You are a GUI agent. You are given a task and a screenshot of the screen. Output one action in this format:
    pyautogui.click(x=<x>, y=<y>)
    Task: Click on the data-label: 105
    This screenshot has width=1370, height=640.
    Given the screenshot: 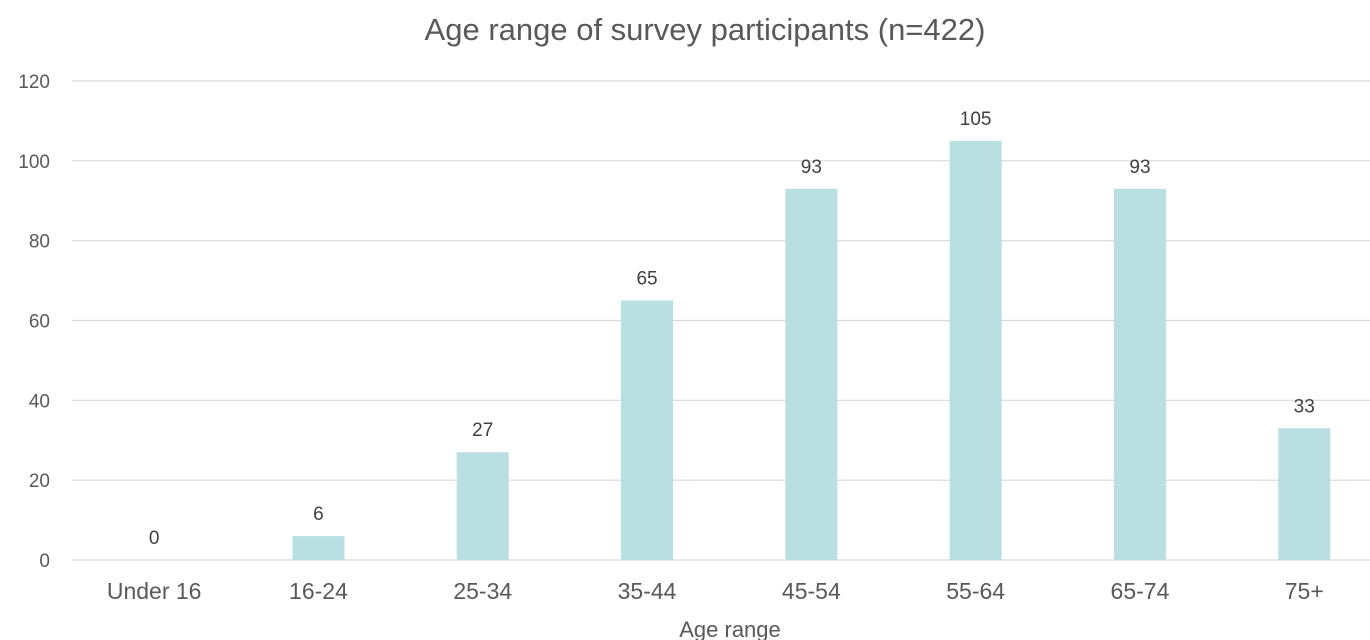 What is the action you would take?
    pyautogui.click(x=976, y=119)
    